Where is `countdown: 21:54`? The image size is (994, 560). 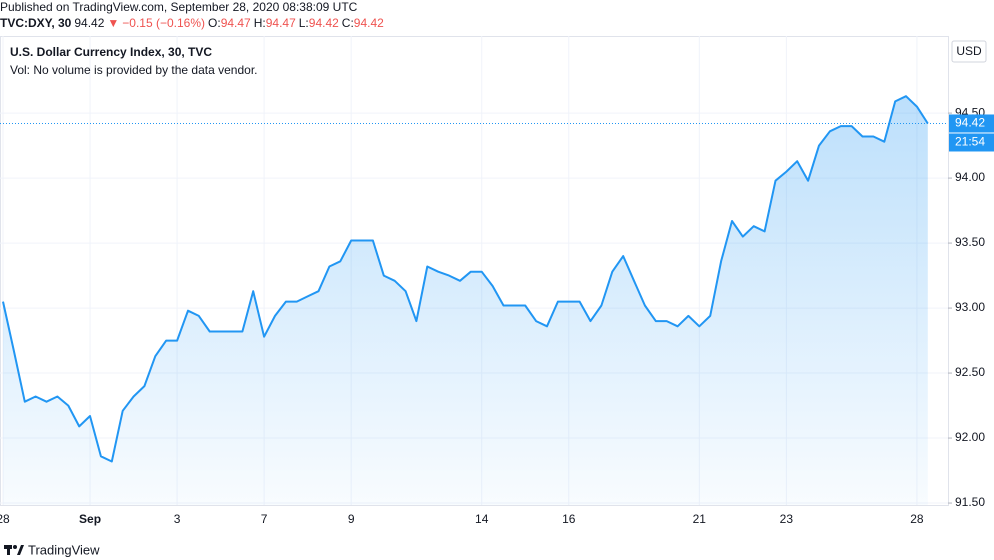
countdown: 21:54 is located at coordinates (970, 142).